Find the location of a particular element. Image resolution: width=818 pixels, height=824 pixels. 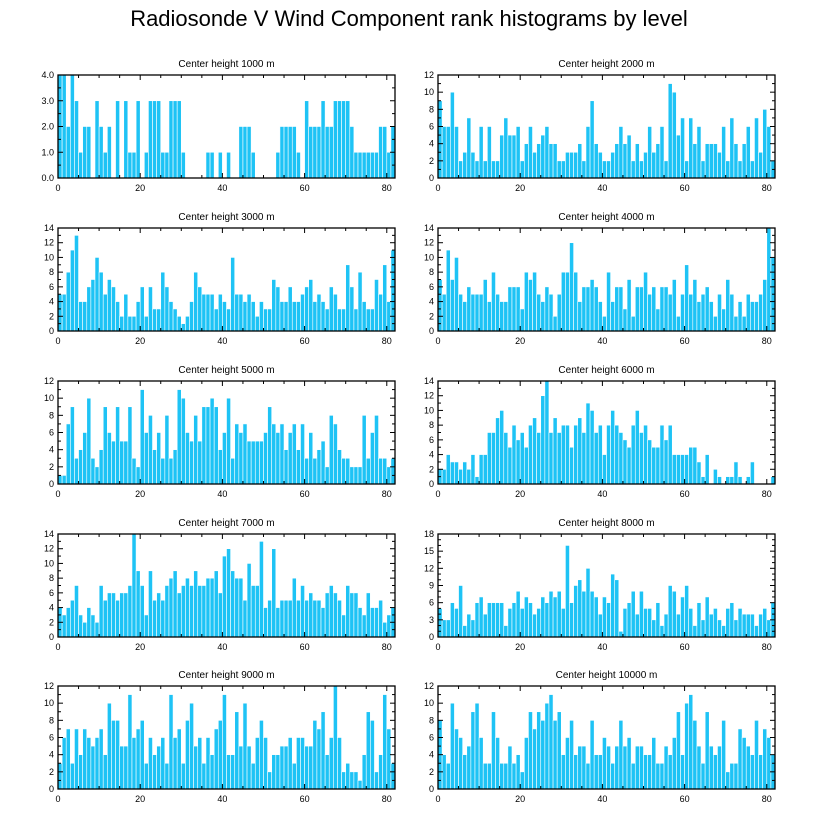

y-tick-label: 0 is located at coordinates (51, 331).